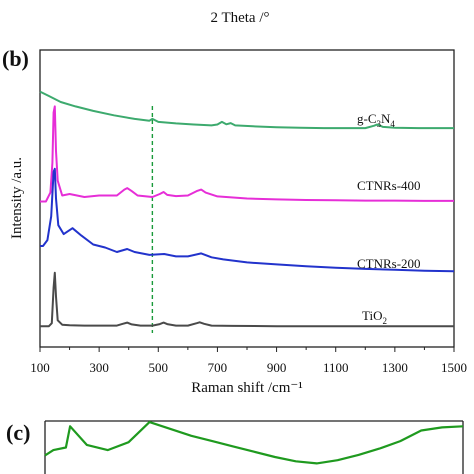  What do you see at coordinates (277, 367) in the screenshot?
I see `x-tick-label: 900` at bounding box center [277, 367].